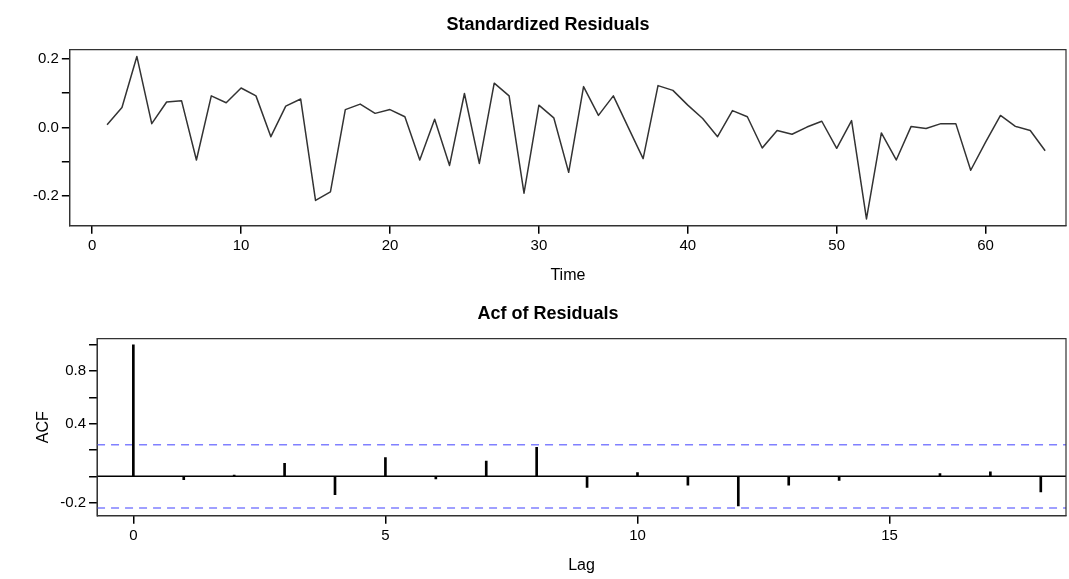 The width and height of the screenshot is (1069, 579). What do you see at coordinates (985, 244) in the screenshot?
I see `x-tick-label: 60` at bounding box center [985, 244].